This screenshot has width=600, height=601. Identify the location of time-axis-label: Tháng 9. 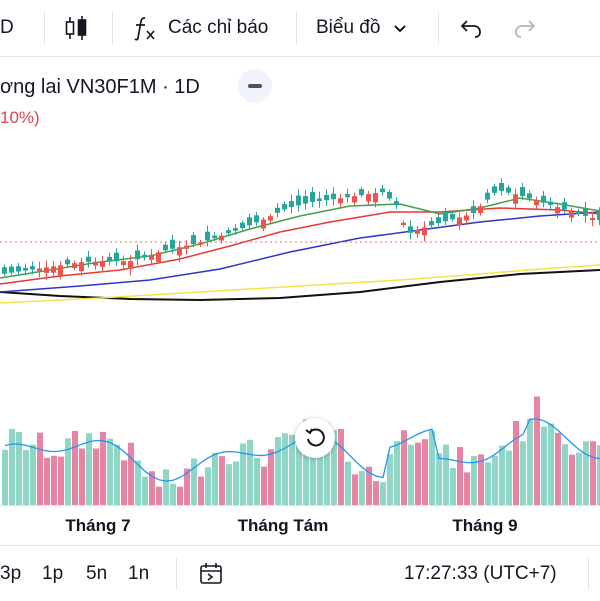
(485, 525).